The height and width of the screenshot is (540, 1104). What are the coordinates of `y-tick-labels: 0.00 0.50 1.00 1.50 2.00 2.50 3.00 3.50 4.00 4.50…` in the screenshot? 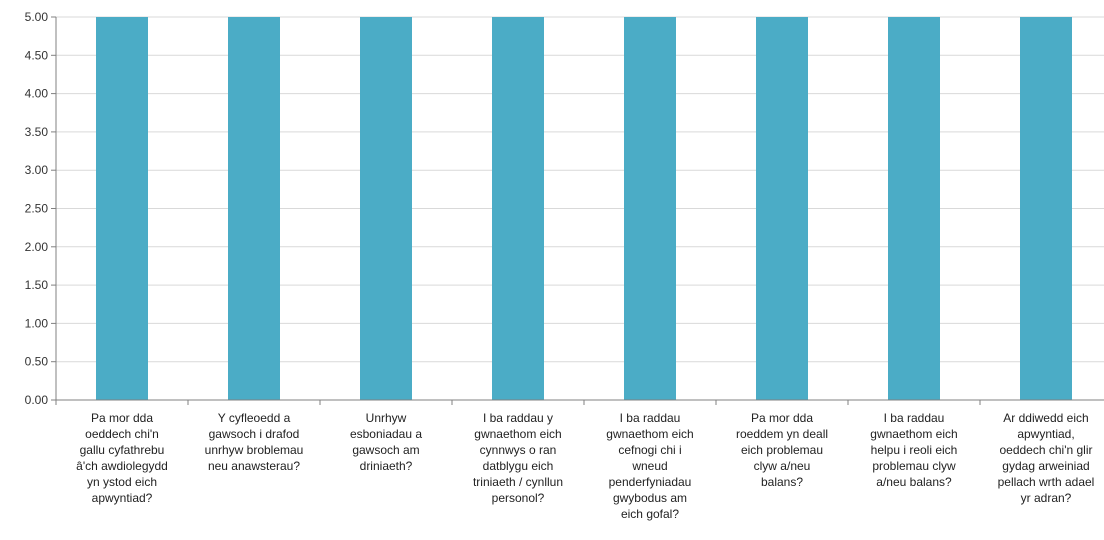 It's located at (37, 208).